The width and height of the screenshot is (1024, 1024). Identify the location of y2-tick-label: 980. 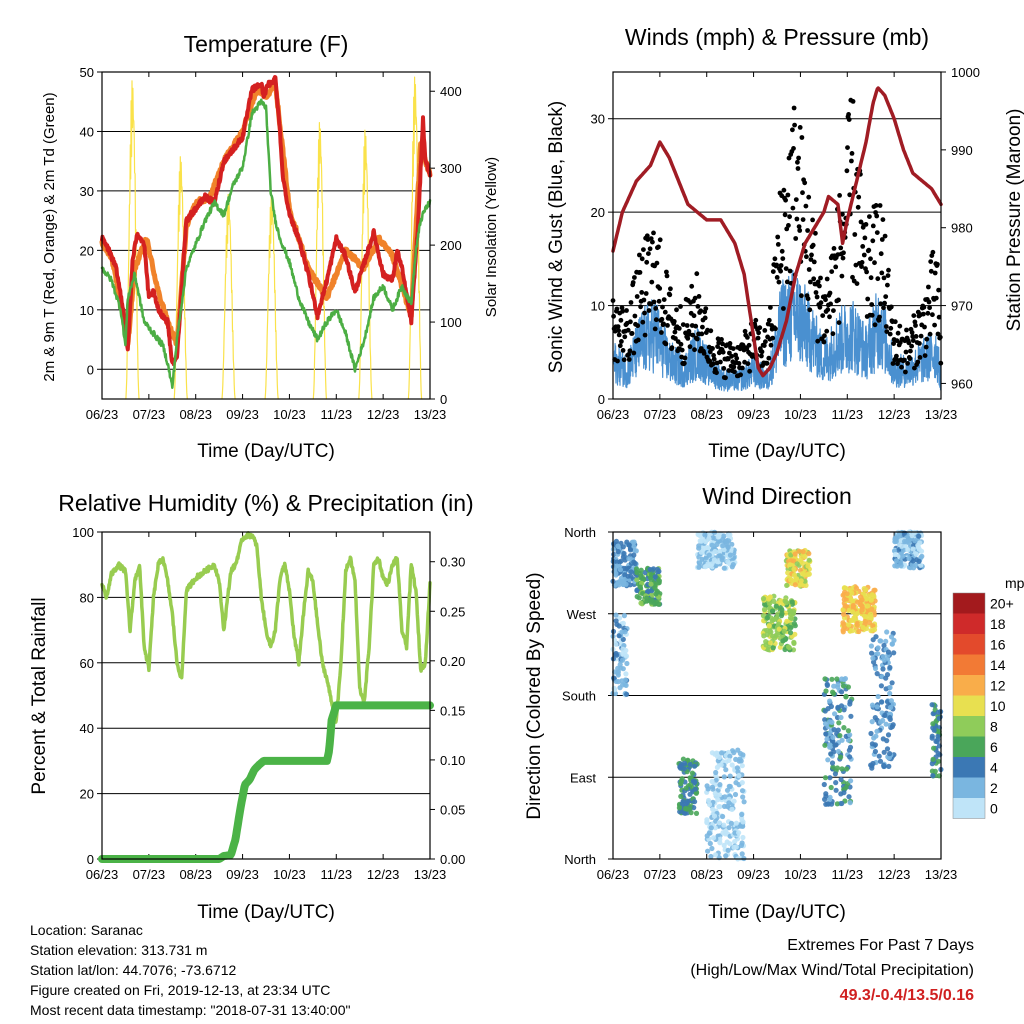
(962, 228).